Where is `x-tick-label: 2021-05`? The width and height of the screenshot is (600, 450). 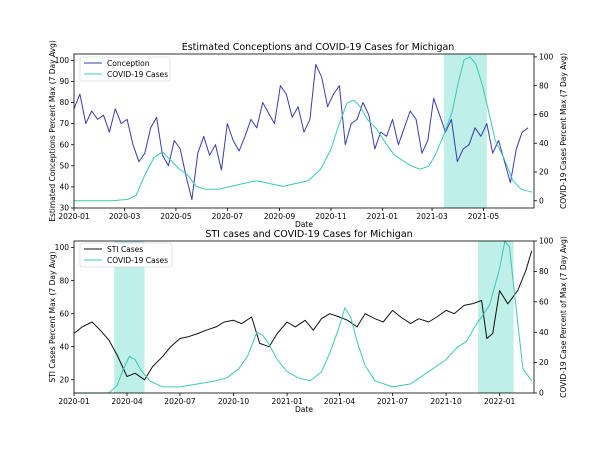 x-tick-label: 2021-05 is located at coordinates (484, 216).